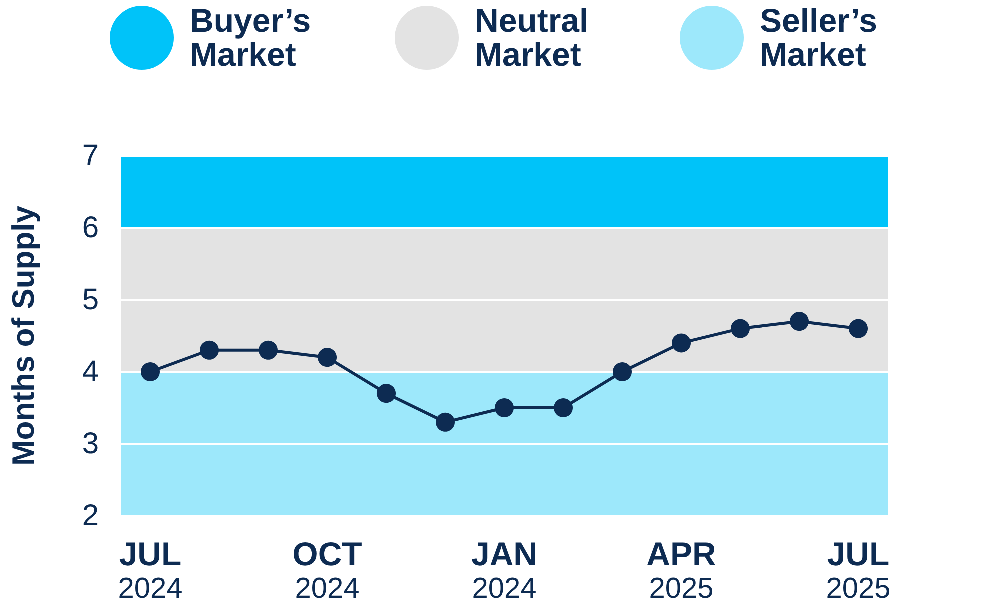  I want to click on y-tick-label: 7, so click(90, 156).